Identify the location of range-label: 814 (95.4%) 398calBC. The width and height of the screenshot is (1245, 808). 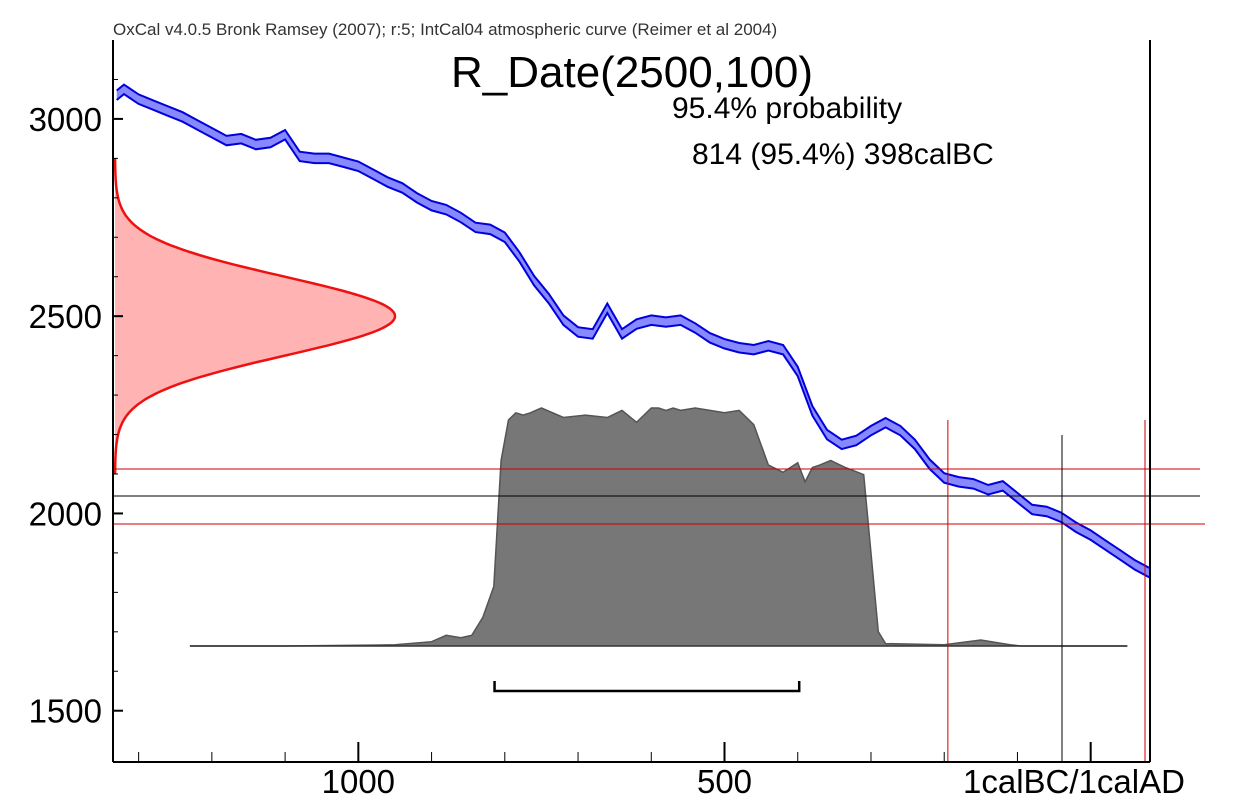
(843, 154).